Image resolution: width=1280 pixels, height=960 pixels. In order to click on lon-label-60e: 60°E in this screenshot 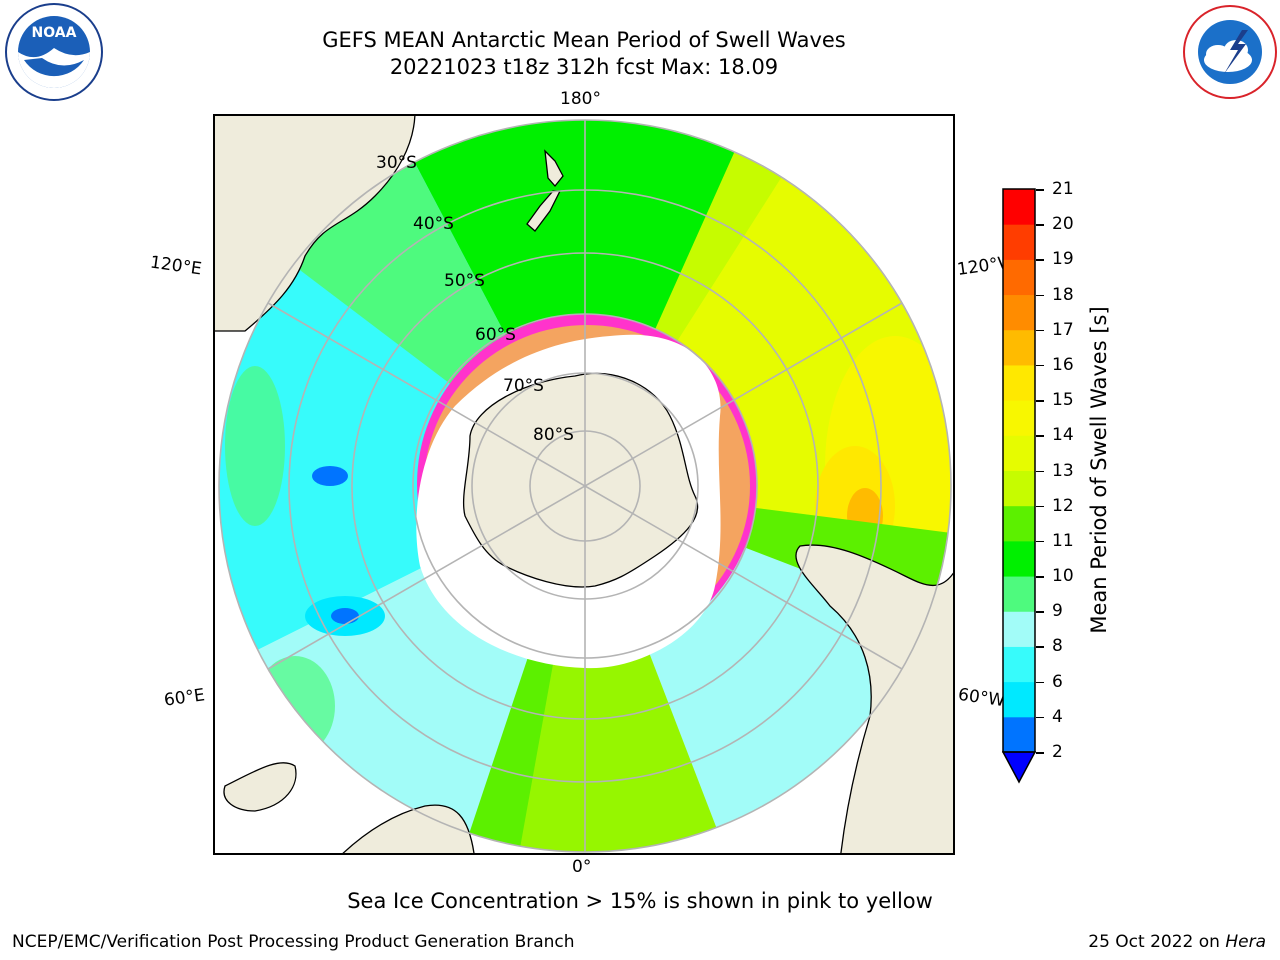, I will do `click(184, 698)`.